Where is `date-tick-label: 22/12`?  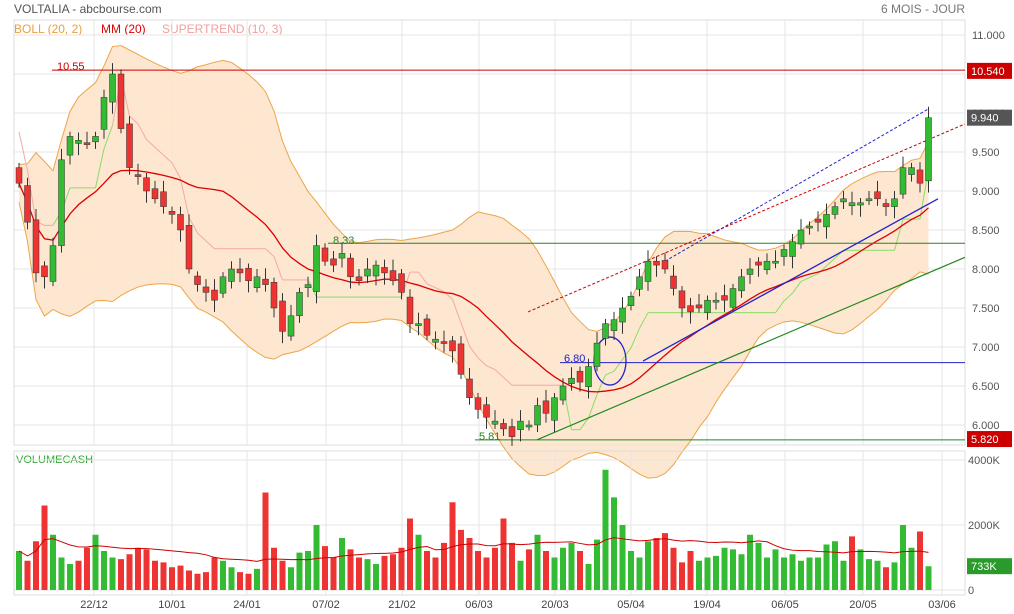 date-tick-label: 22/12 is located at coordinates (94, 605).